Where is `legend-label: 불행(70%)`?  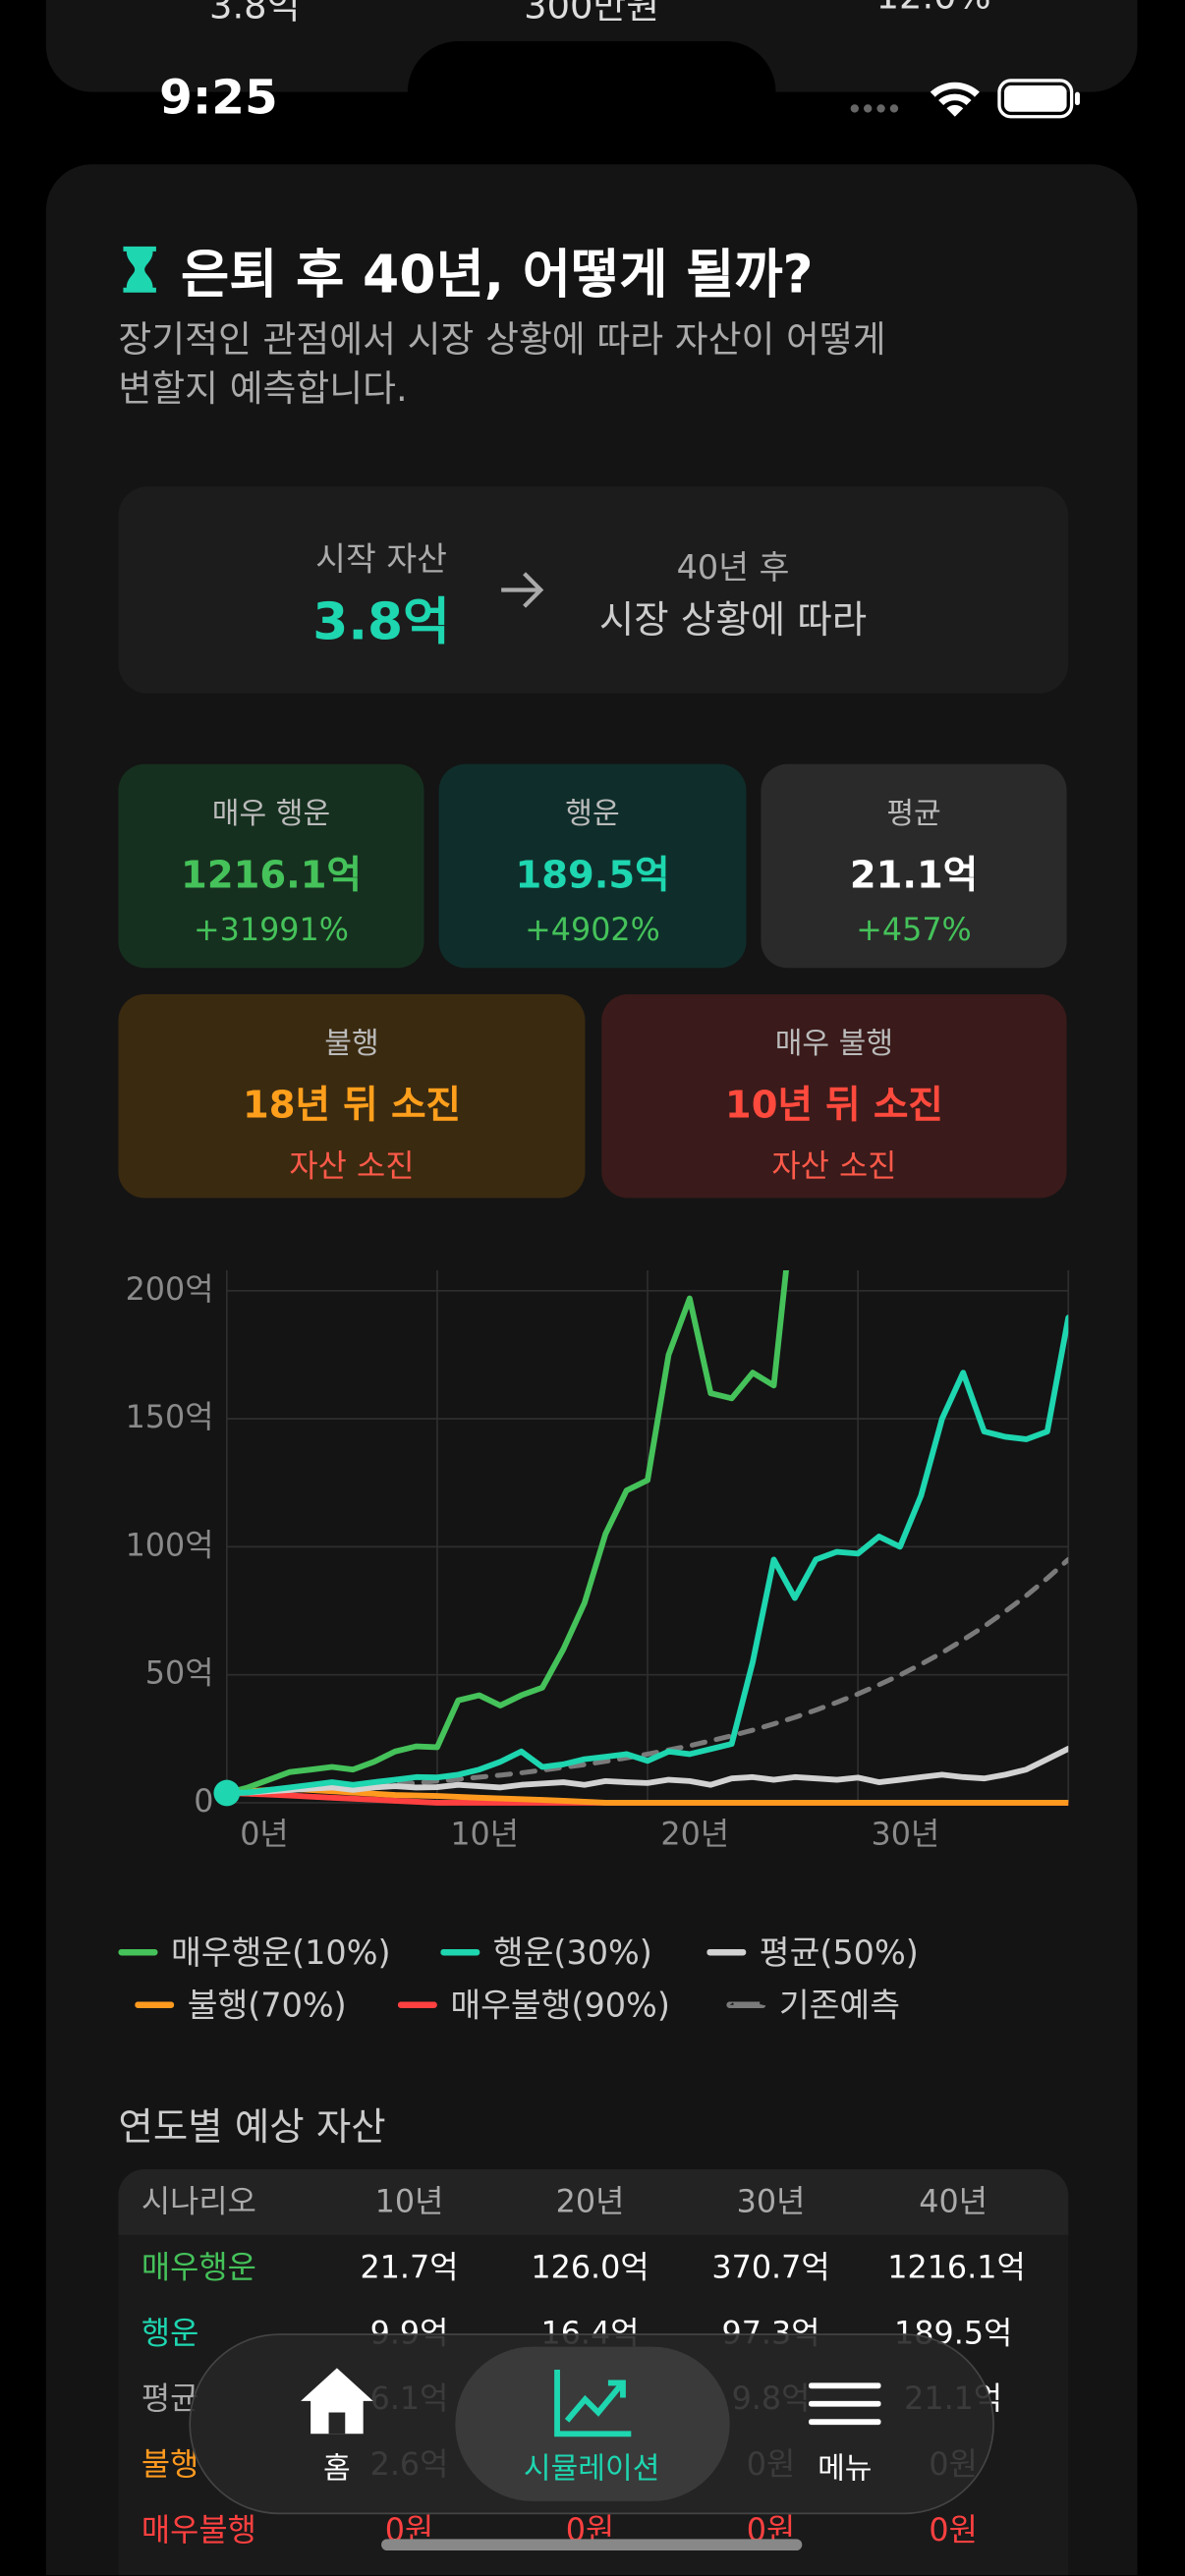 legend-label: 불행(70%) is located at coordinates (267, 2005).